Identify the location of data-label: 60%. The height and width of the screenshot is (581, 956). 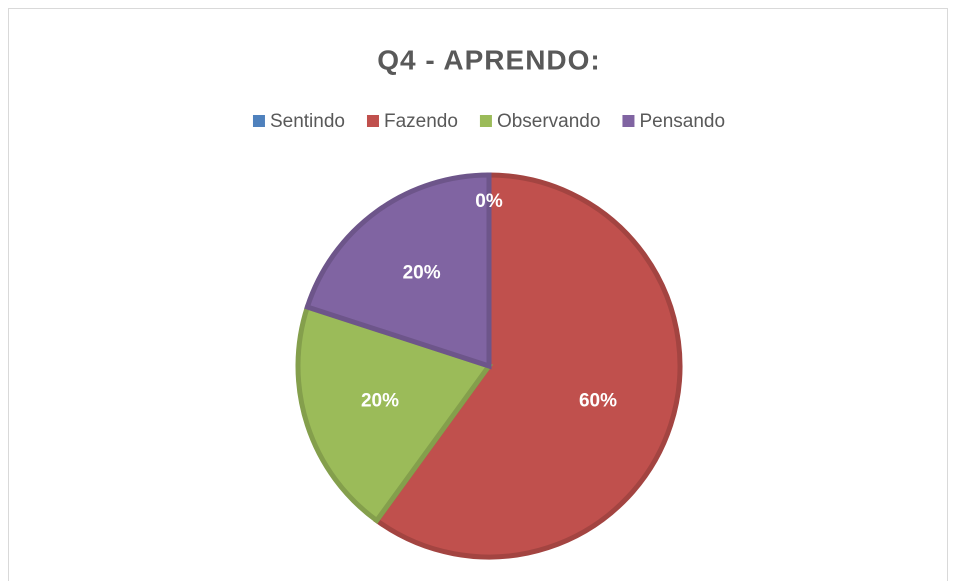
(598, 400).